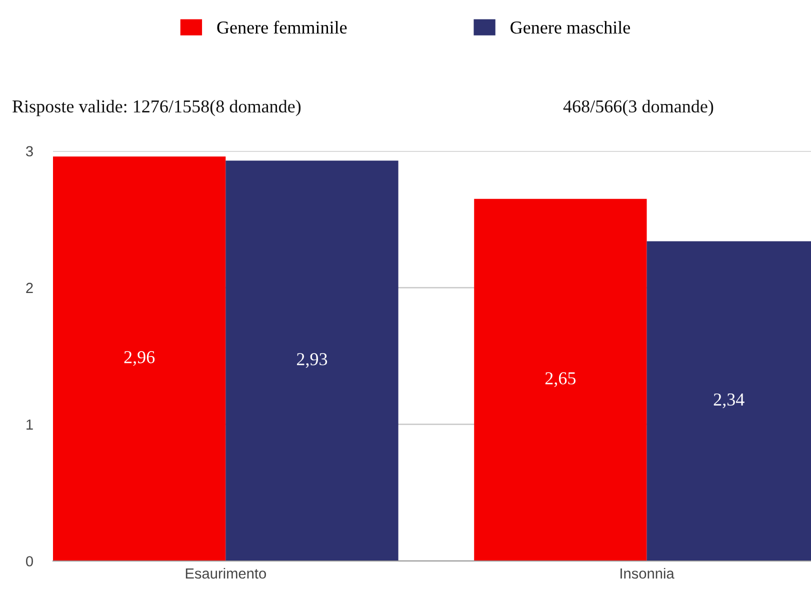  I want to click on x-tick-label: Insonnia, so click(647, 573).